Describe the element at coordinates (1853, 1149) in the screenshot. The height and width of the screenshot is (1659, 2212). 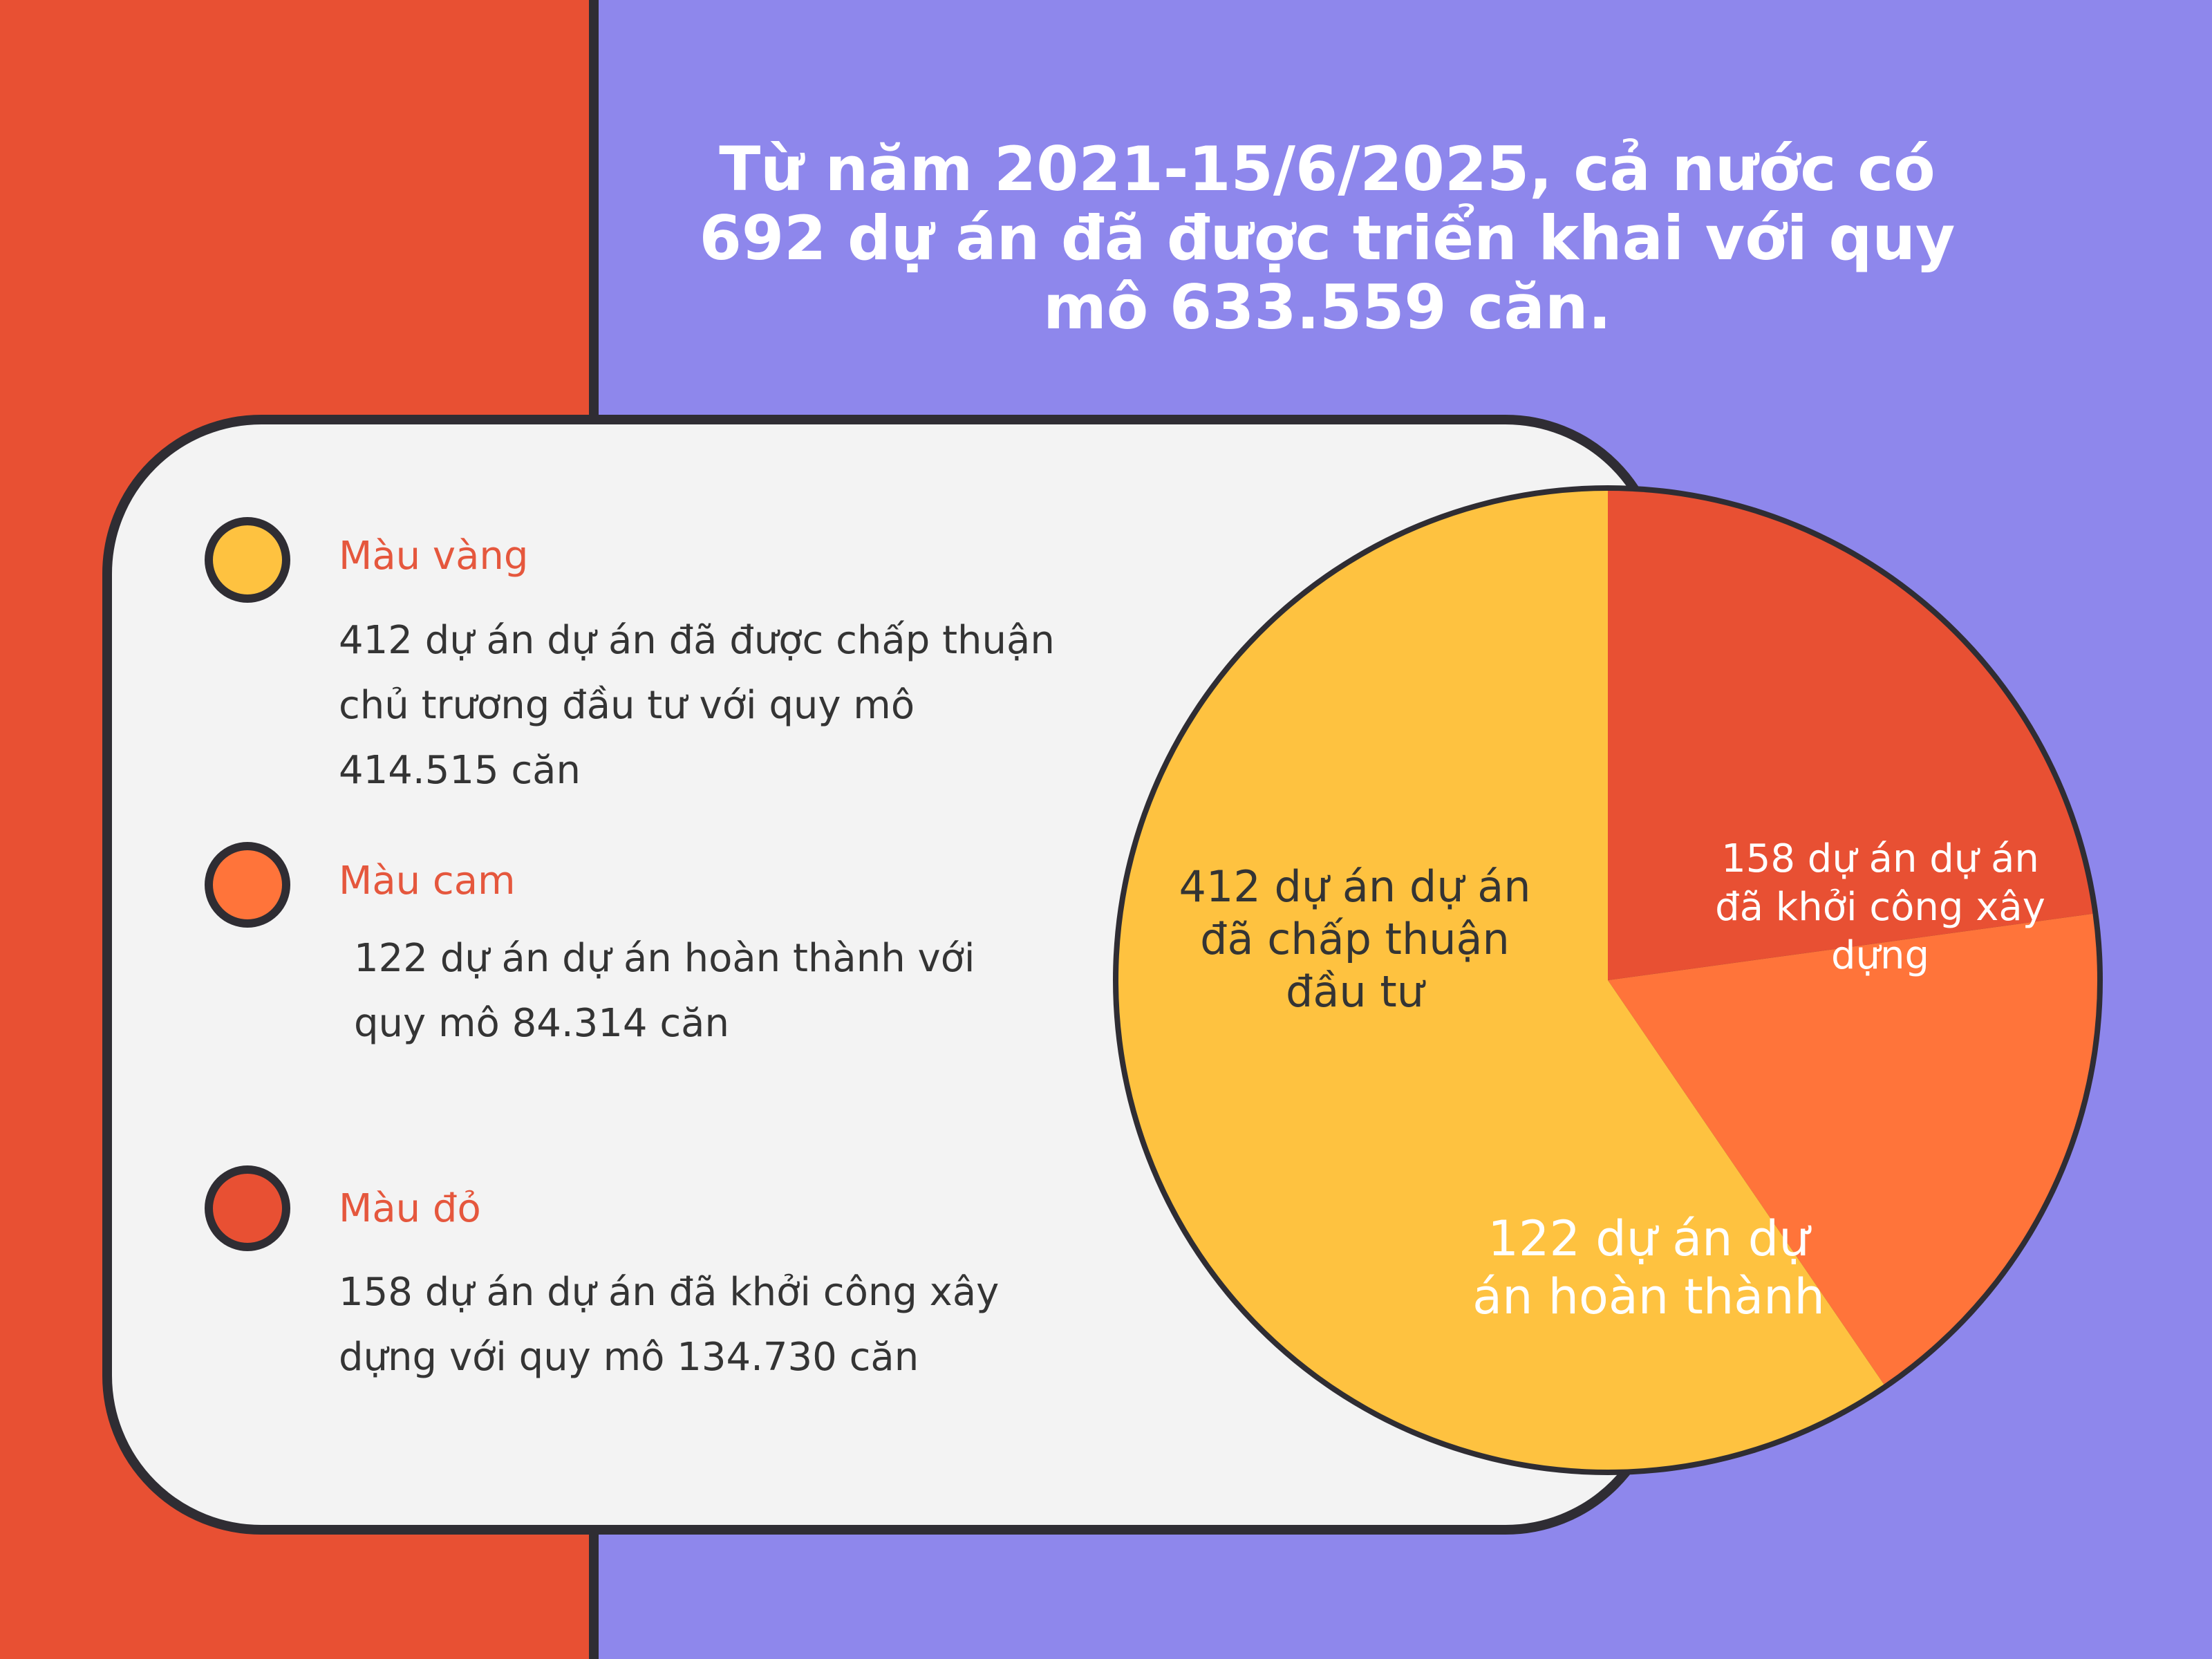
I see `pie-slice-completed` at that location.